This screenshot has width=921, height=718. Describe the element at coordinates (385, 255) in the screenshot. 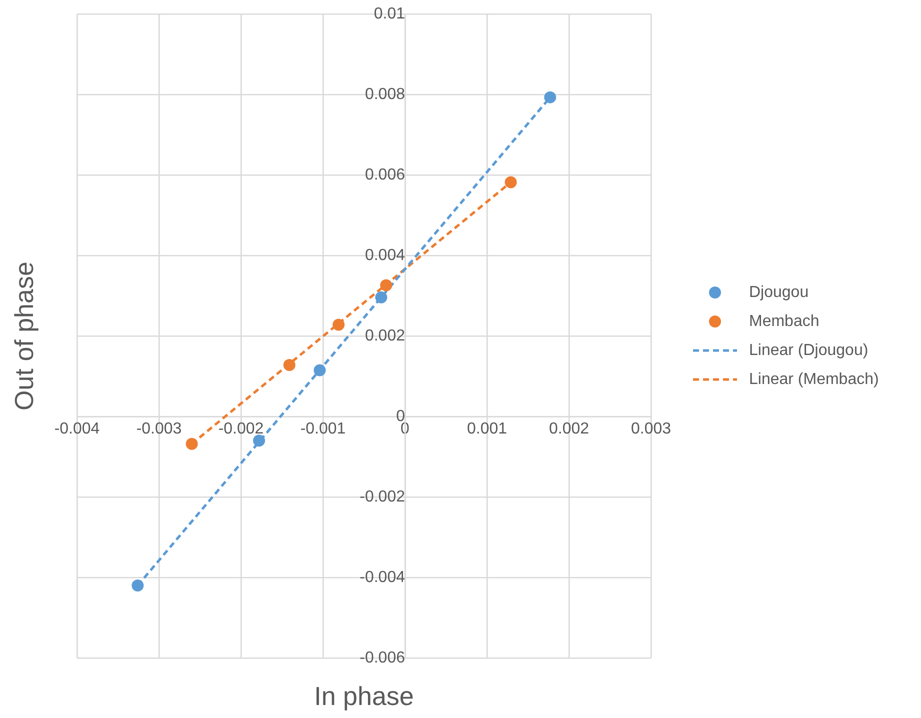

I see `y-tick-label: 0.004` at that location.